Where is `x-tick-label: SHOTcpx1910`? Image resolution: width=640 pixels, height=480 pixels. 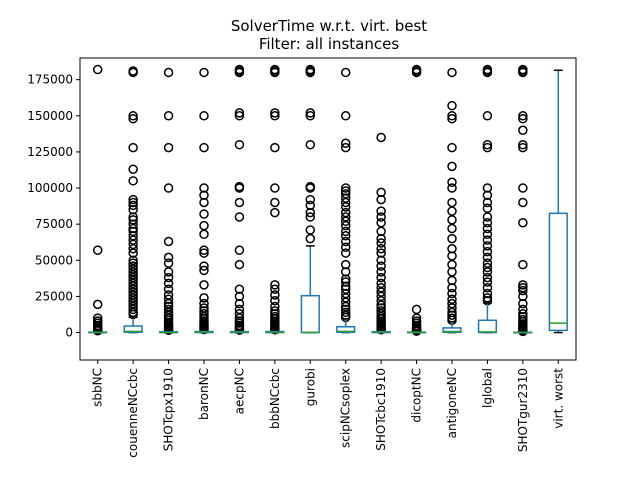
x-tick-label: SHOTcpx1910 is located at coordinates (169, 409).